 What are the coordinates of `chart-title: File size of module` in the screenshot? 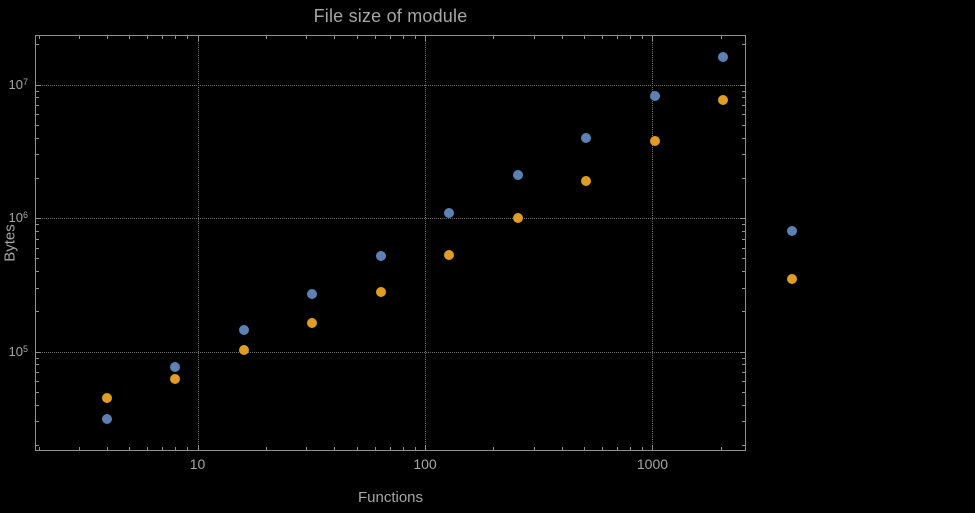 It's located at (390, 16).